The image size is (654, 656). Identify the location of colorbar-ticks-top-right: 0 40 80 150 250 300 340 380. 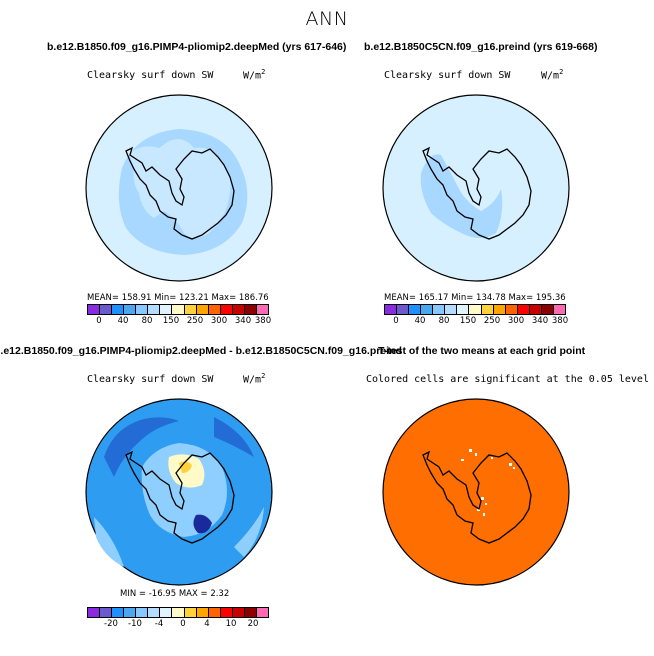
(476, 322).